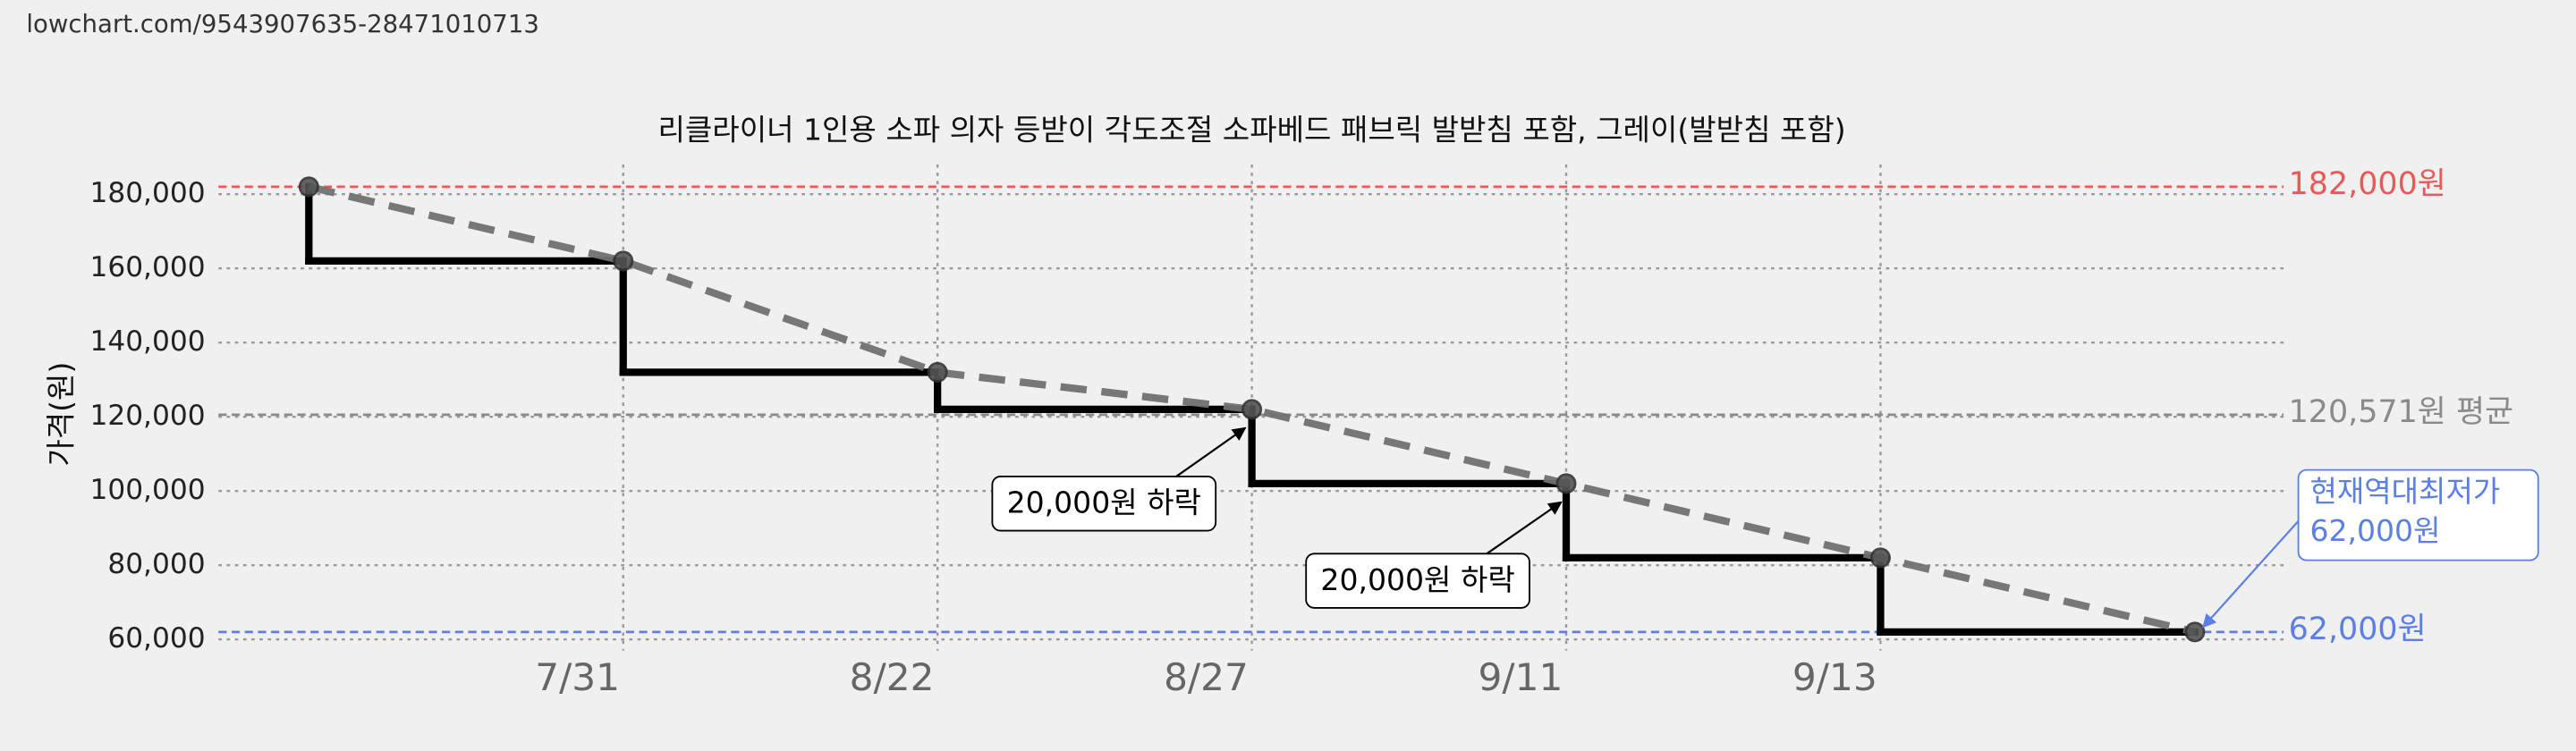  I want to click on y-tick-label: 140,000, so click(147, 341).